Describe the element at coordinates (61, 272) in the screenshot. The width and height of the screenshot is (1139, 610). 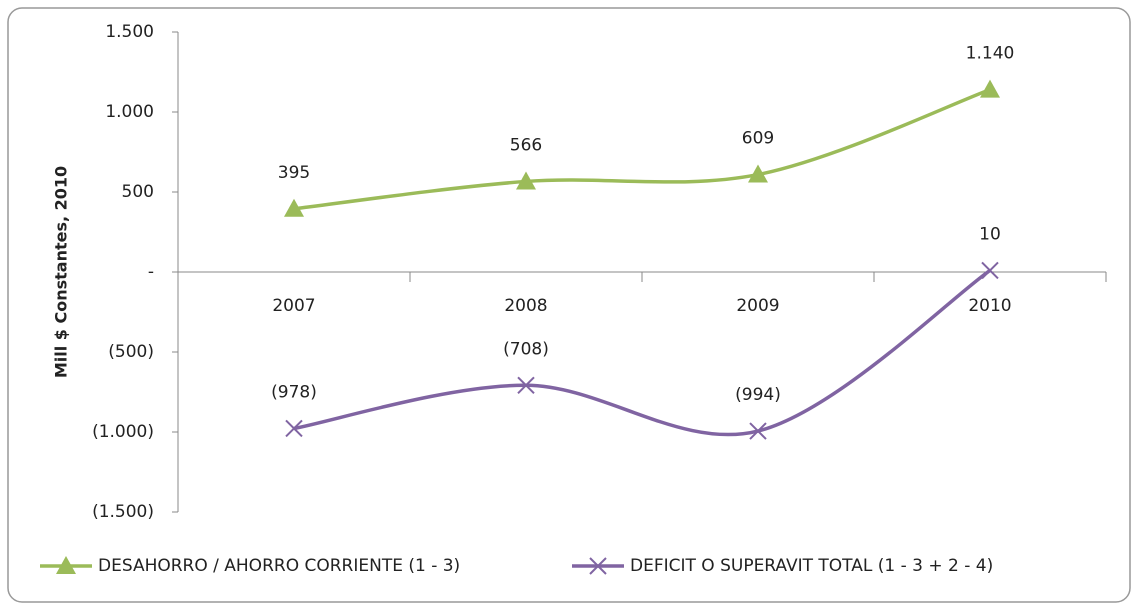
I see `y-axis-title: Mill $ Constantes, 2010` at that location.